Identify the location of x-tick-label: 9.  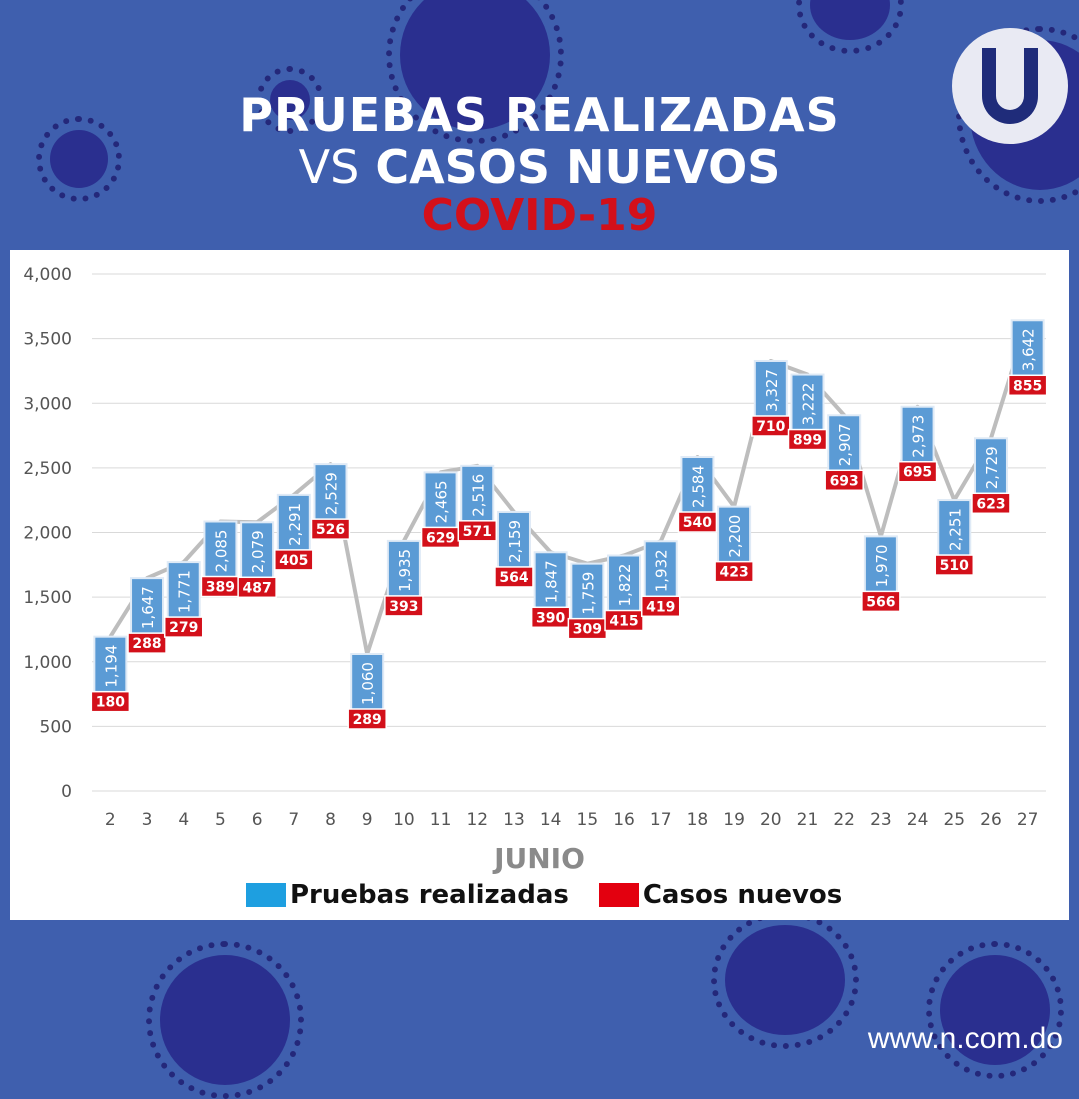
(367, 820).